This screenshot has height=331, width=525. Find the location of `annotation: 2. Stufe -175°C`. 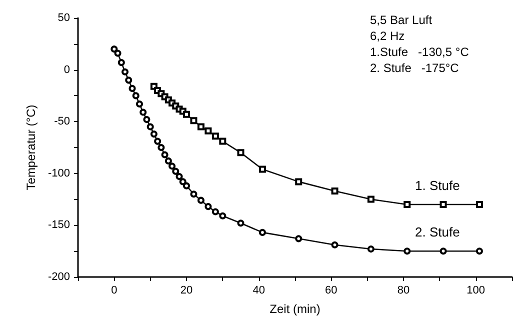

annotation: 2. Stufe -175°C is located at coordinates (415, 68).